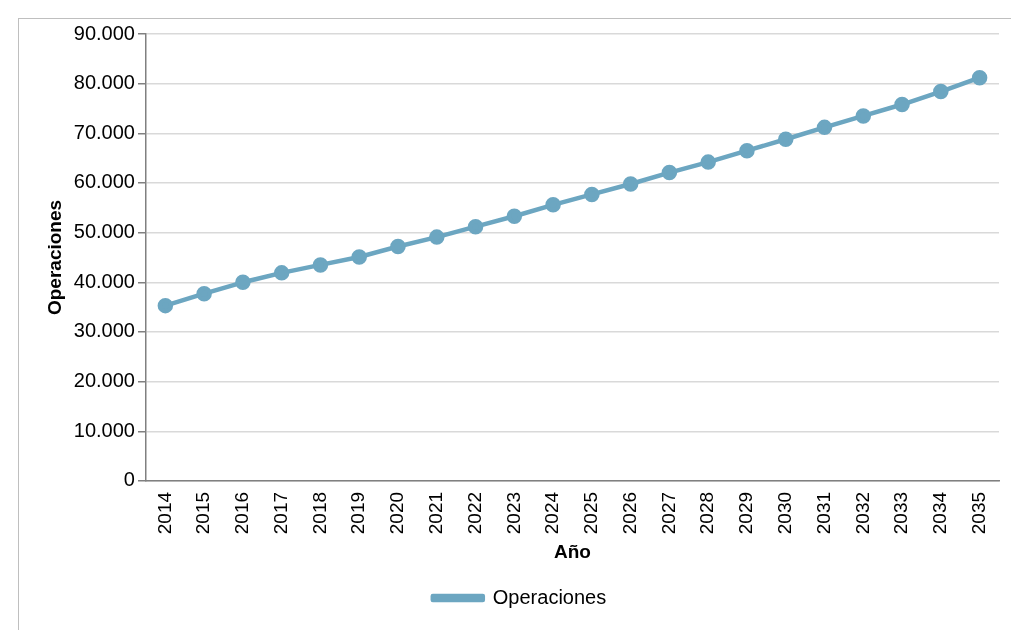 The width and height of the screenshot is (1011, 630). I want to click on y-tick-label: 40.000, so click(104, 280).